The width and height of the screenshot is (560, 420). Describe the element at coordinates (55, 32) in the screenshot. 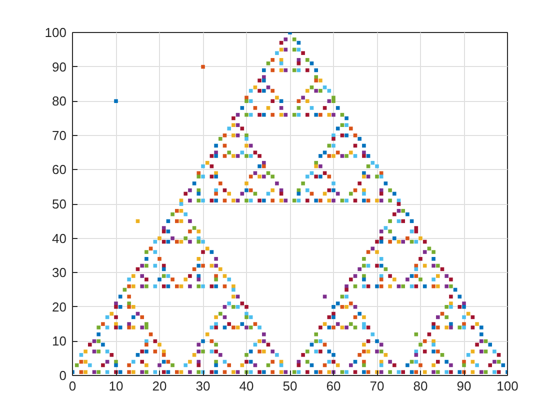

I see `y-tick-label: 100` at that location.